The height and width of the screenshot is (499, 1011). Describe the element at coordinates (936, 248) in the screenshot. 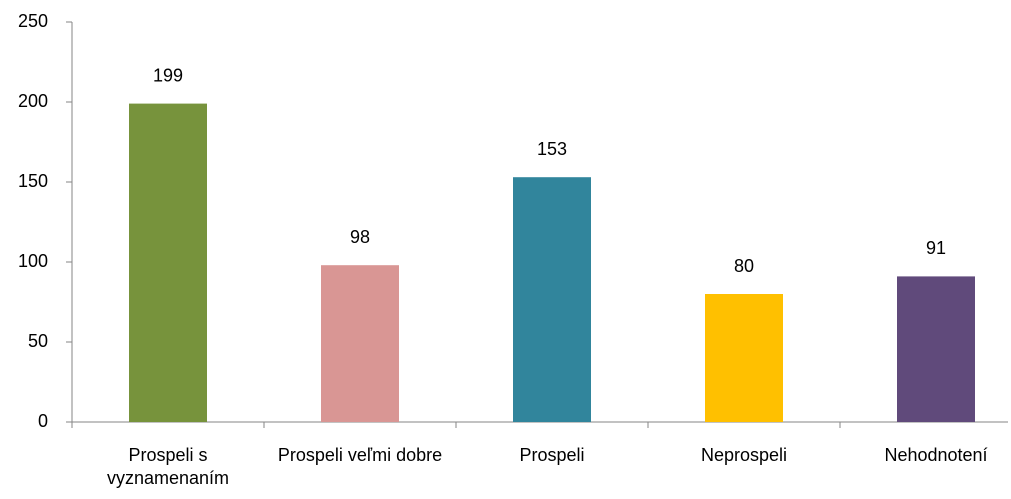

I see `value-label: 91` at that location.